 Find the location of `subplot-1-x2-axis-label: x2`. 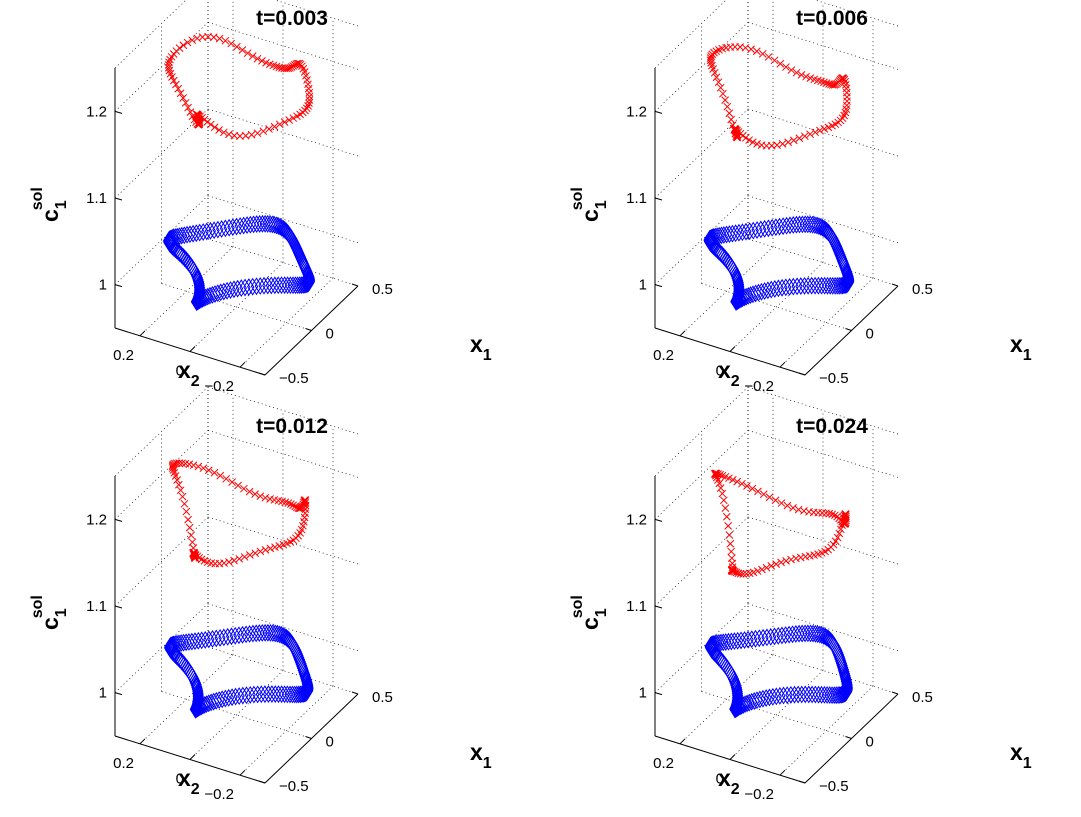

subplot-1-x2-axis-label: x2 is located at coordinates (189, 373).